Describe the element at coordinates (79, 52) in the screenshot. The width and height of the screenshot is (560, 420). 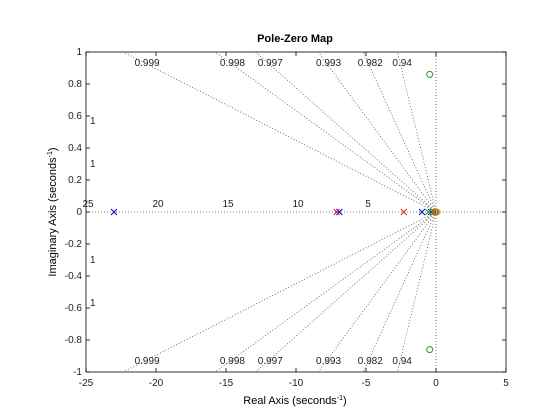
I see `y-tick-label: 1` at that location.